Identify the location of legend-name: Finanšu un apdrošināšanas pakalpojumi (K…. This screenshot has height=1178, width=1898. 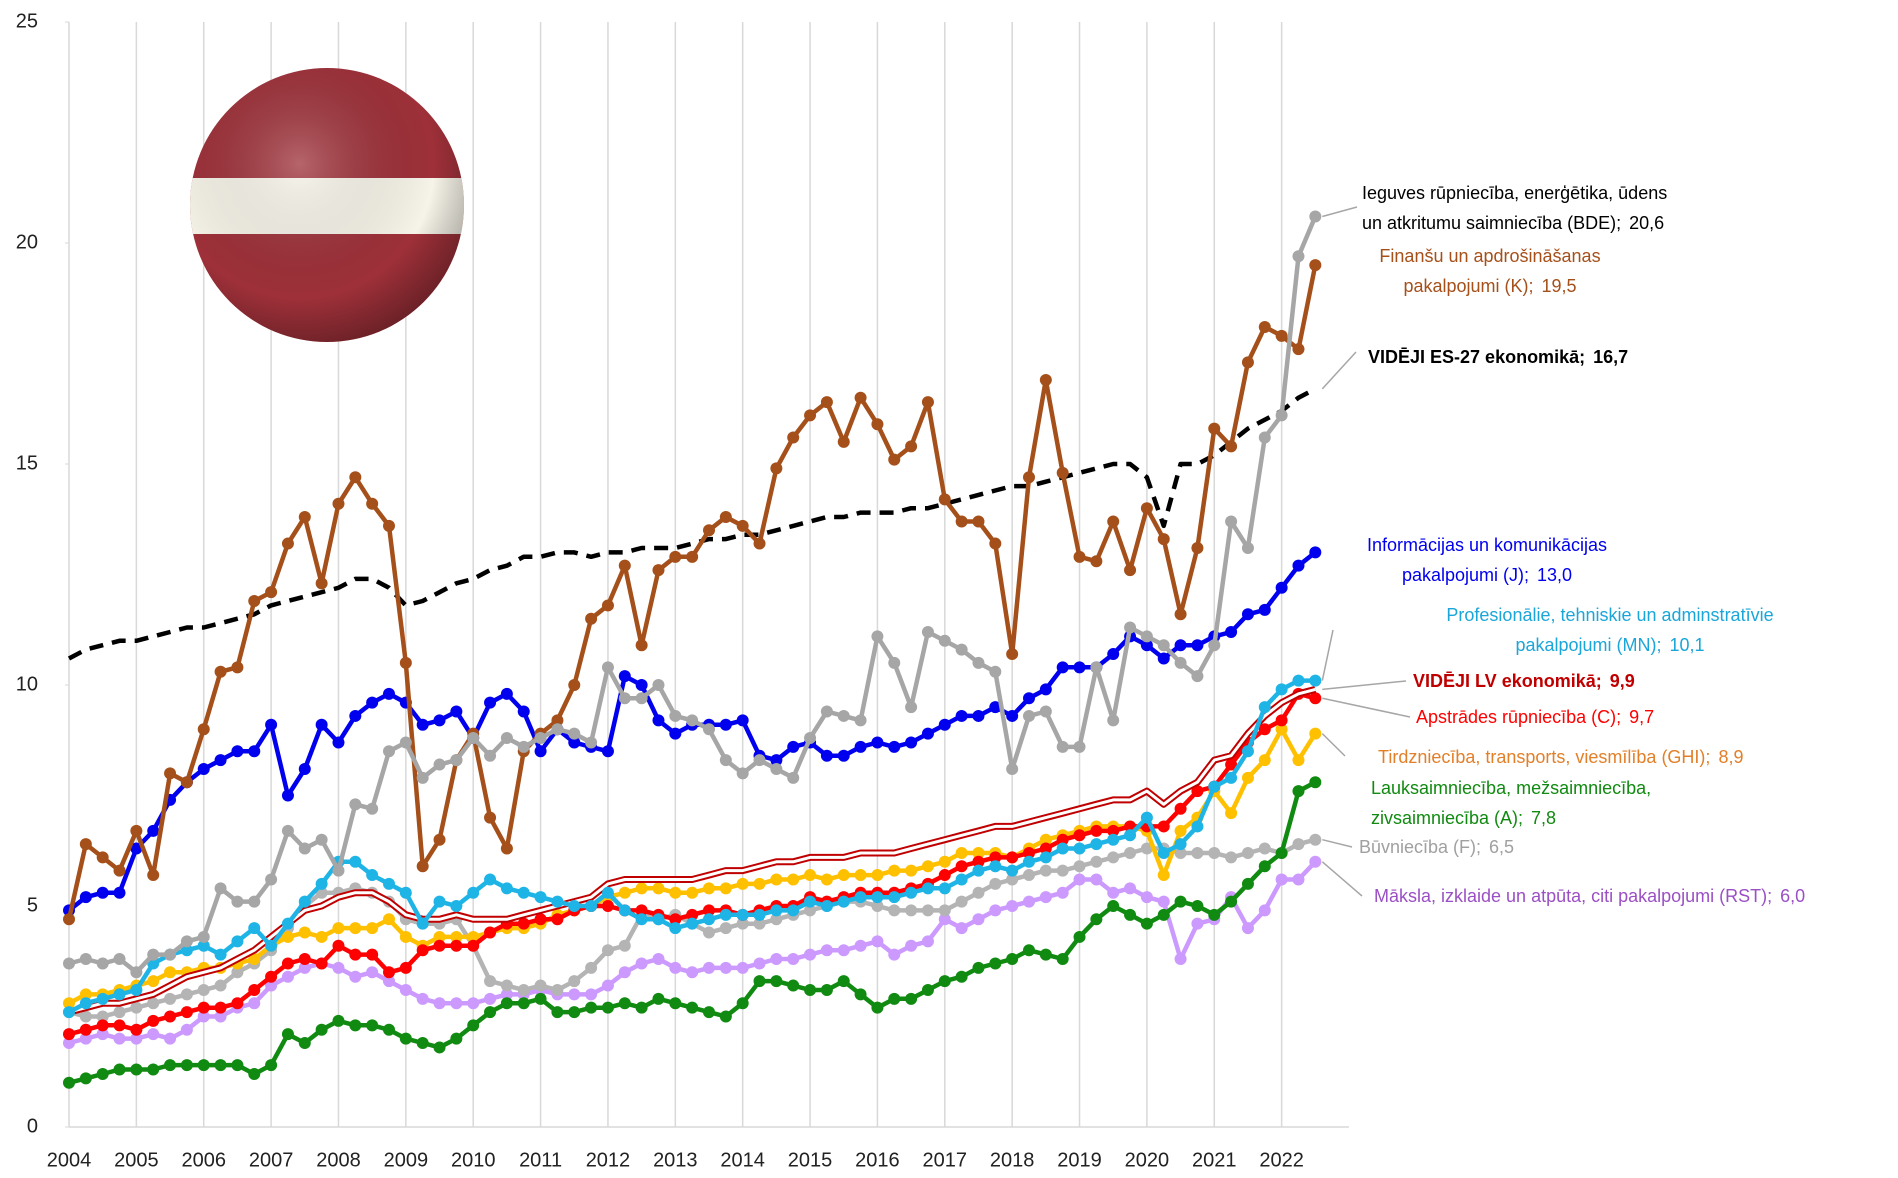
(1490, 271).